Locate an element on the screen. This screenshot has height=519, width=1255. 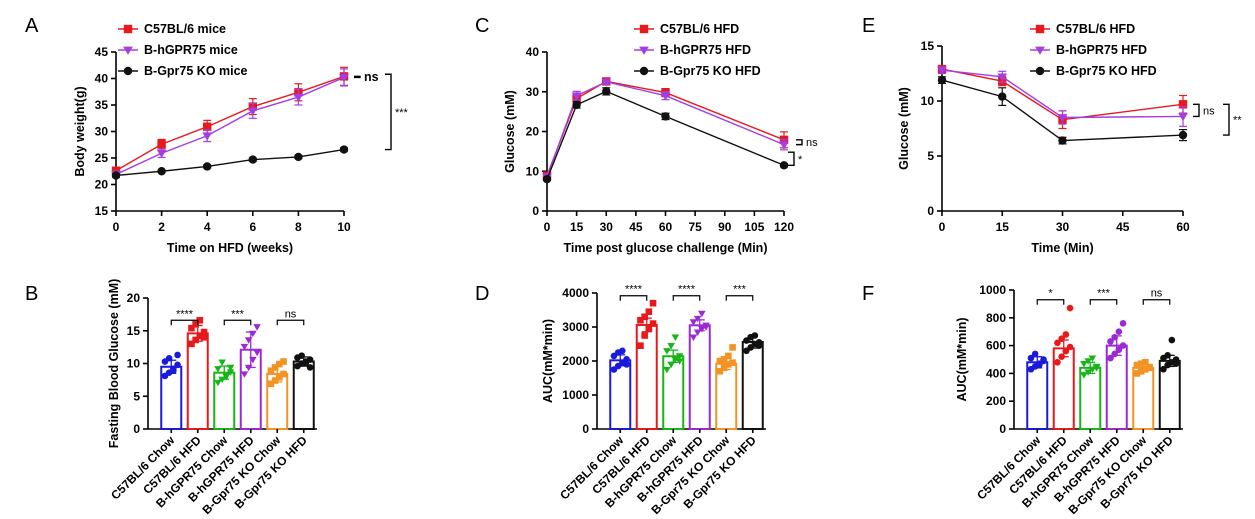
bar is located at coordinates (646, 376).